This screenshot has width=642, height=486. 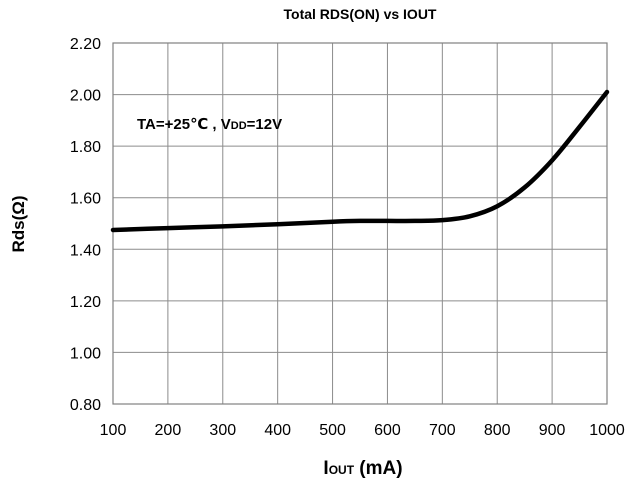 What do you see at coordinates (552, 430) in the screenshot?
I see `x-tick-label: 900` at bounding box center [552, 430].